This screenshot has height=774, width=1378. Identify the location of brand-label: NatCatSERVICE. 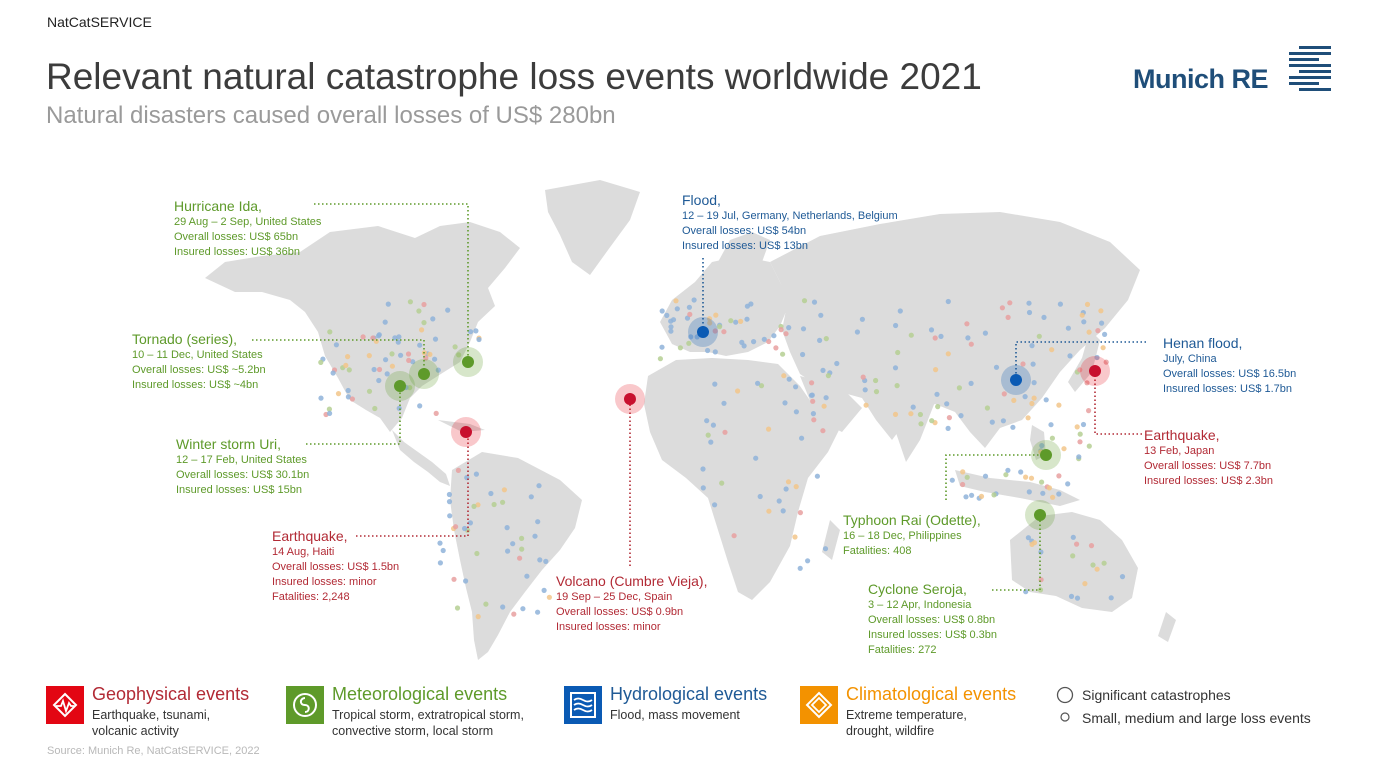
(99, 22).